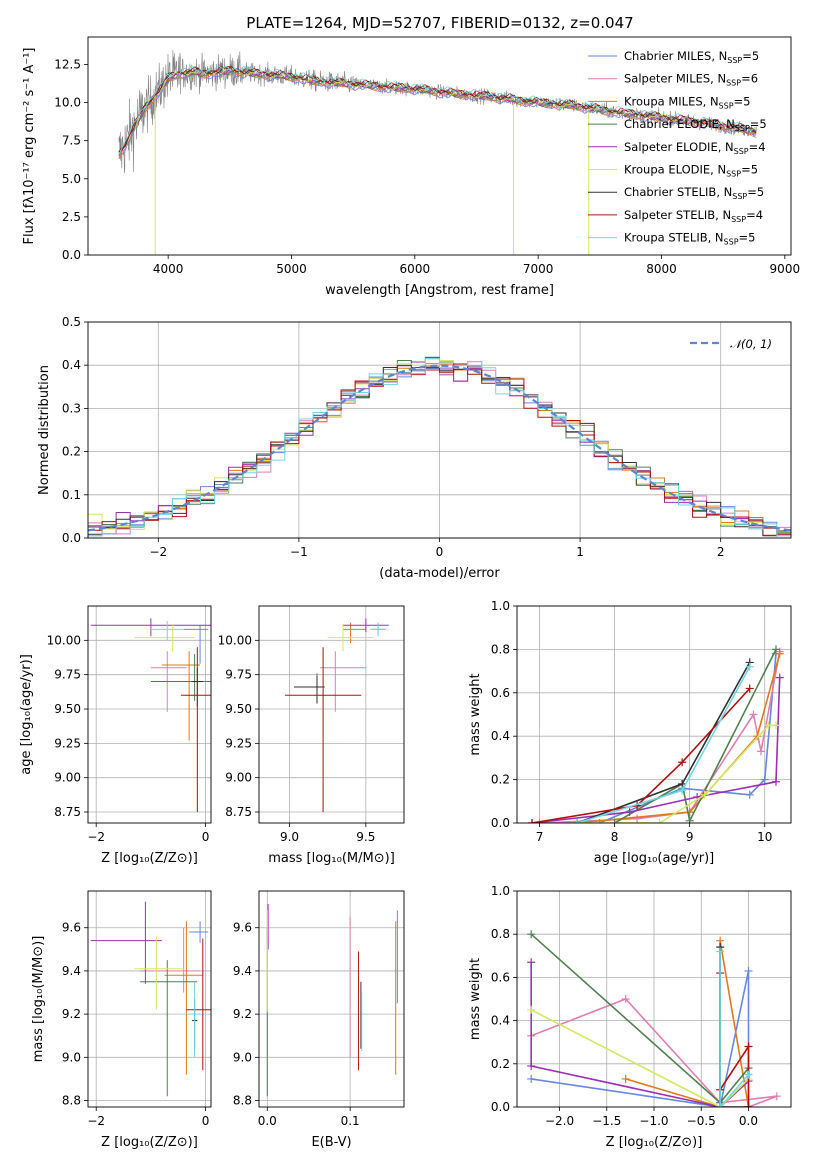  I want to click on weight_vs_age-xlabel: age [log₁₀(age/yr)], so click(654, 858).